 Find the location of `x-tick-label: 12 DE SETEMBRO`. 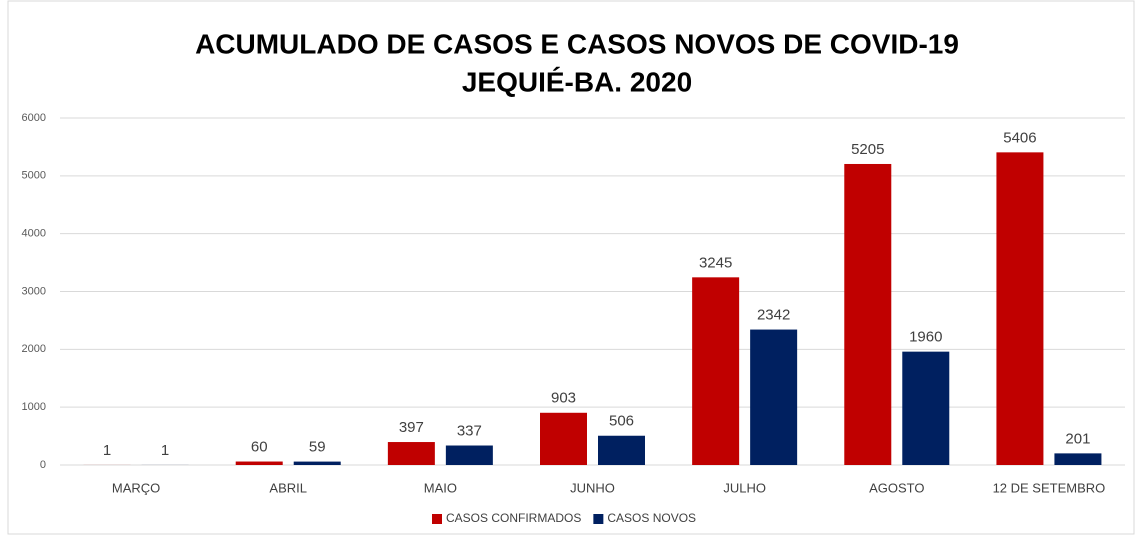

x-tick-label: 12 DE SETEMBRO is located at coordinates (1049, 487).